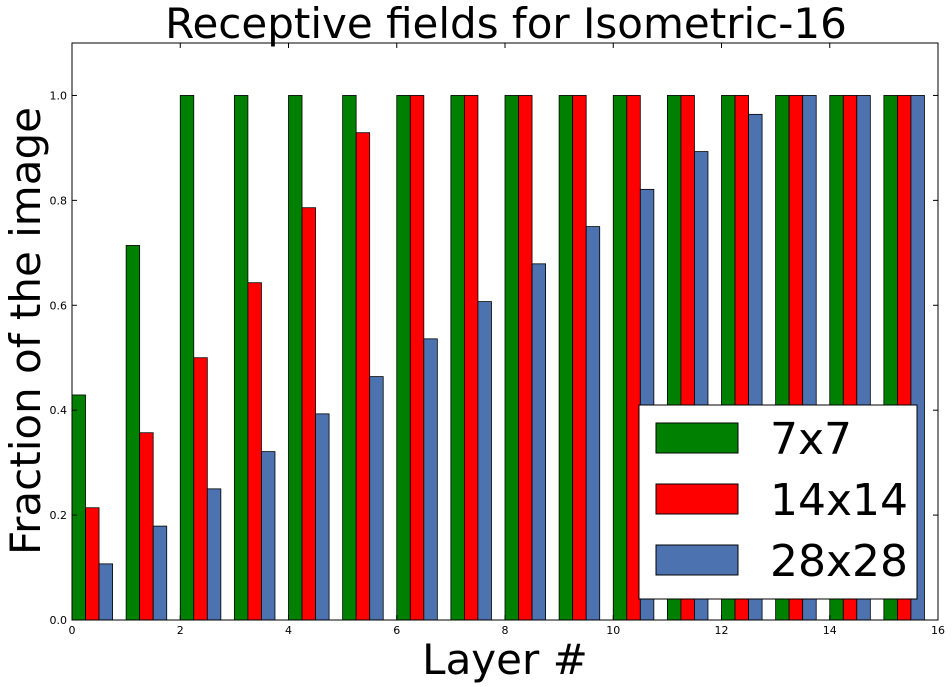 Image resolution: width=952 pixels, height=687 pixels. Describe the element at coordinates (59, 95) in the screenshot. I see `y-tick-label: 1.0` at that location.